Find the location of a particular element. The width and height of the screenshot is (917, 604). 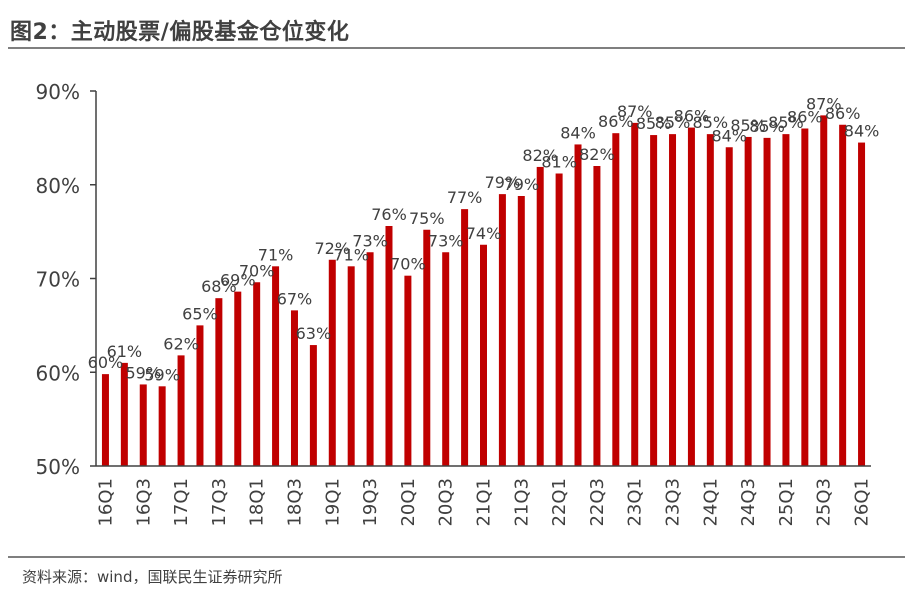

data-label-24Q3: 85% is located at coordinates (748, 125).